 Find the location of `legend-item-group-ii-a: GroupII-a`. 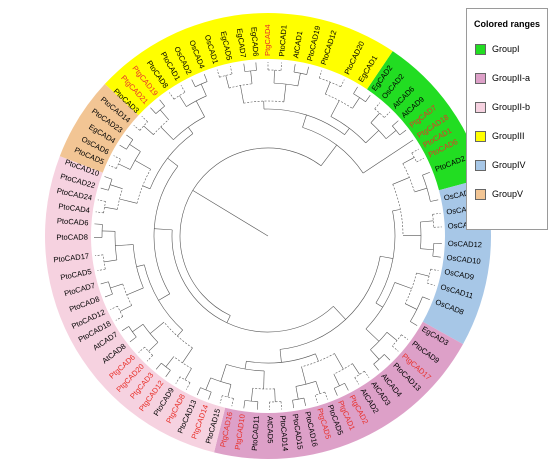

legend-item-group-ii-a: GroupII-a is located at coordinates (502, 78).